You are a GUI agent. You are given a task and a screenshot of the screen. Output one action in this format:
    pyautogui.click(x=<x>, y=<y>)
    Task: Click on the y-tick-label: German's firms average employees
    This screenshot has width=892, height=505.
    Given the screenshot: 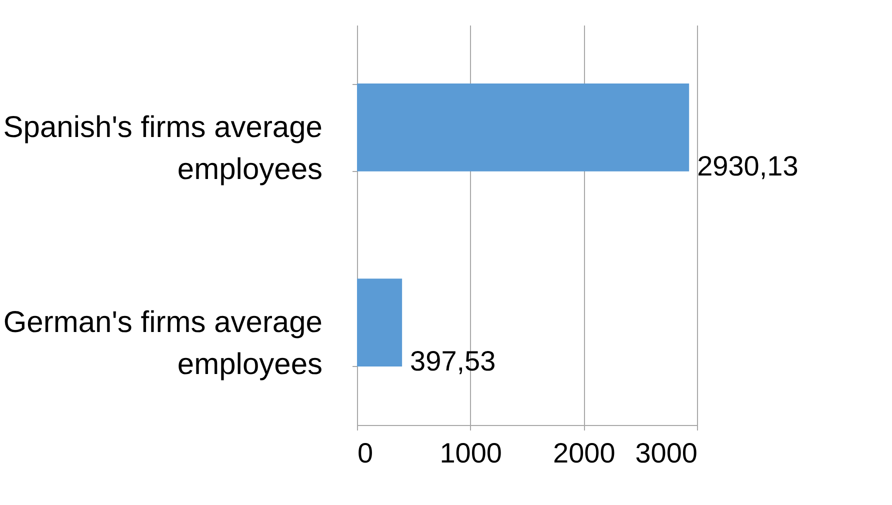 What is the action you would take?
    pyautogui.click(x=162, y=344)
    